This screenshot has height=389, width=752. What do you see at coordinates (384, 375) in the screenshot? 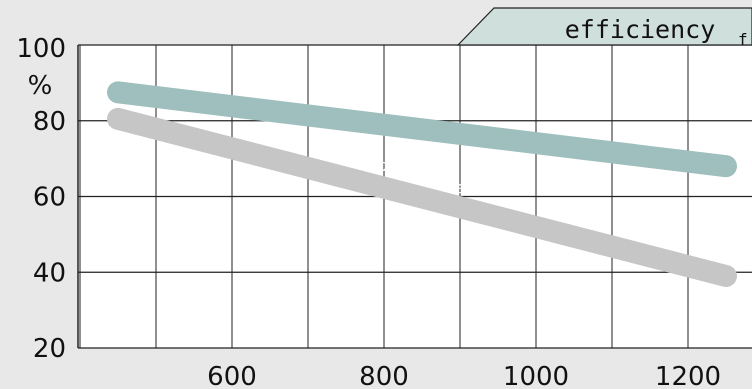
I see `x-tick-label: 800` at bounding box center [384, 375].